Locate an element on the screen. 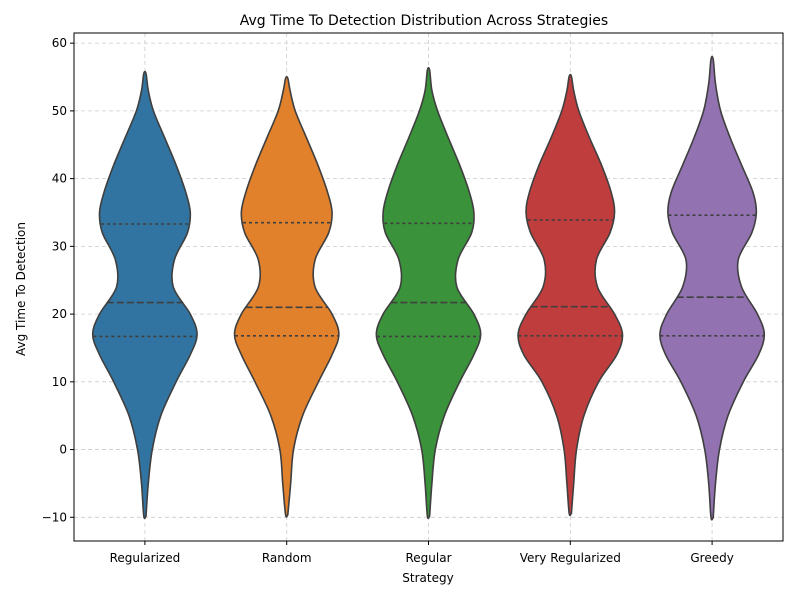 The height and width of the screenshot is (600, 800). y-tick-label: 40 is located at coordinates (59, 179).